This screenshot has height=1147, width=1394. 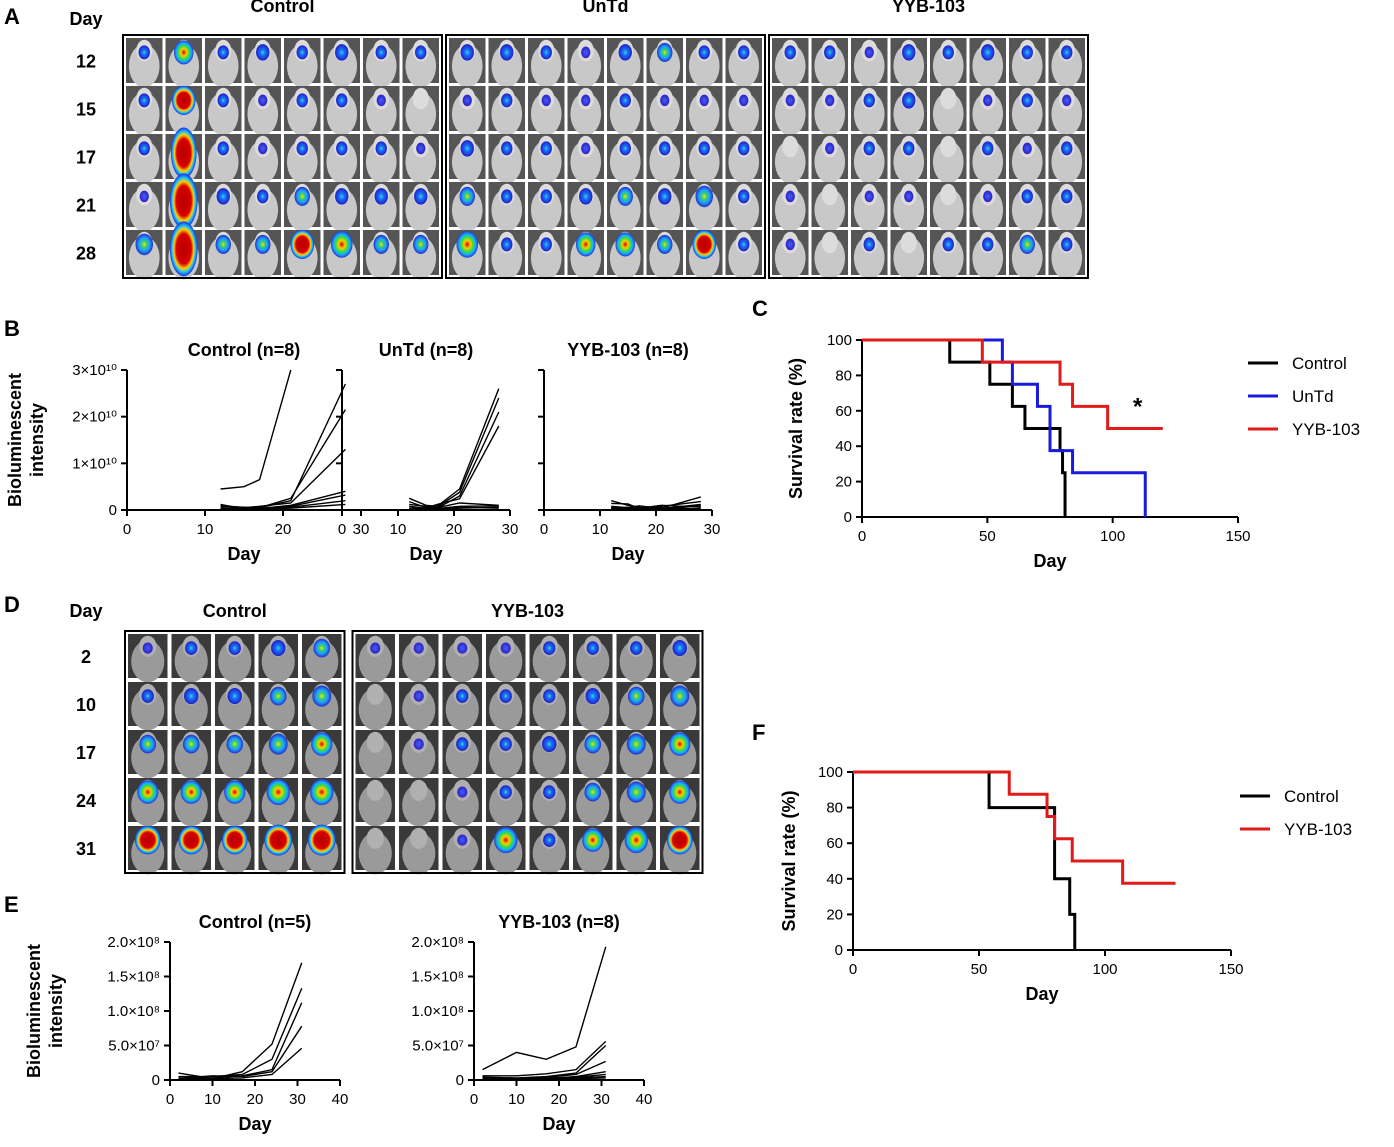 I want to click on imaging-panel-d: Day Control YYB-103 2 10 17 24 31, so click(x=386, y=738).